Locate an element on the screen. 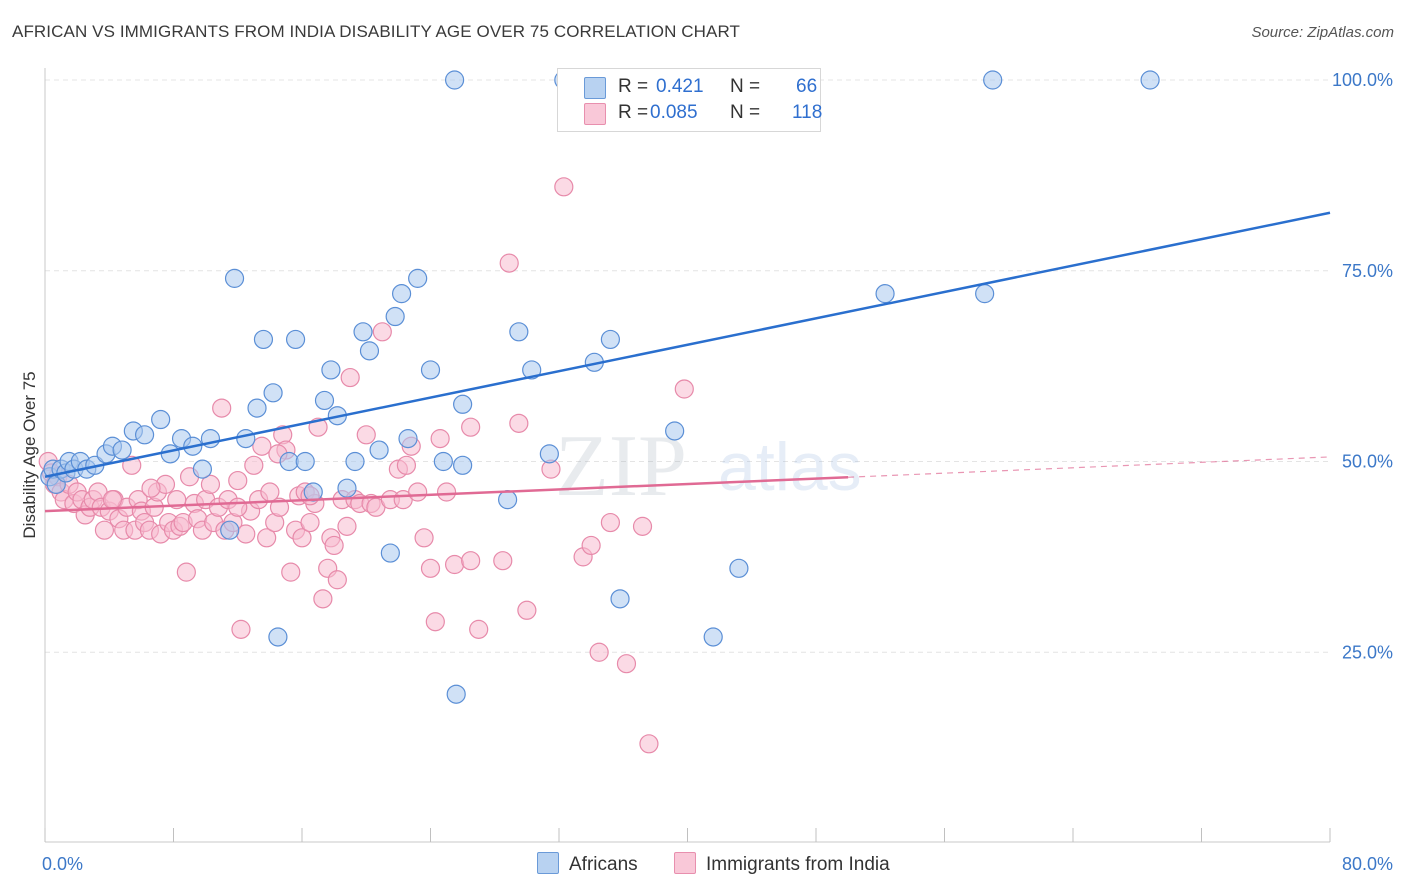 This screenshot has height=892, width=1406. bottom-legend-label-africans: Africans is located at coordinates (603, 864).